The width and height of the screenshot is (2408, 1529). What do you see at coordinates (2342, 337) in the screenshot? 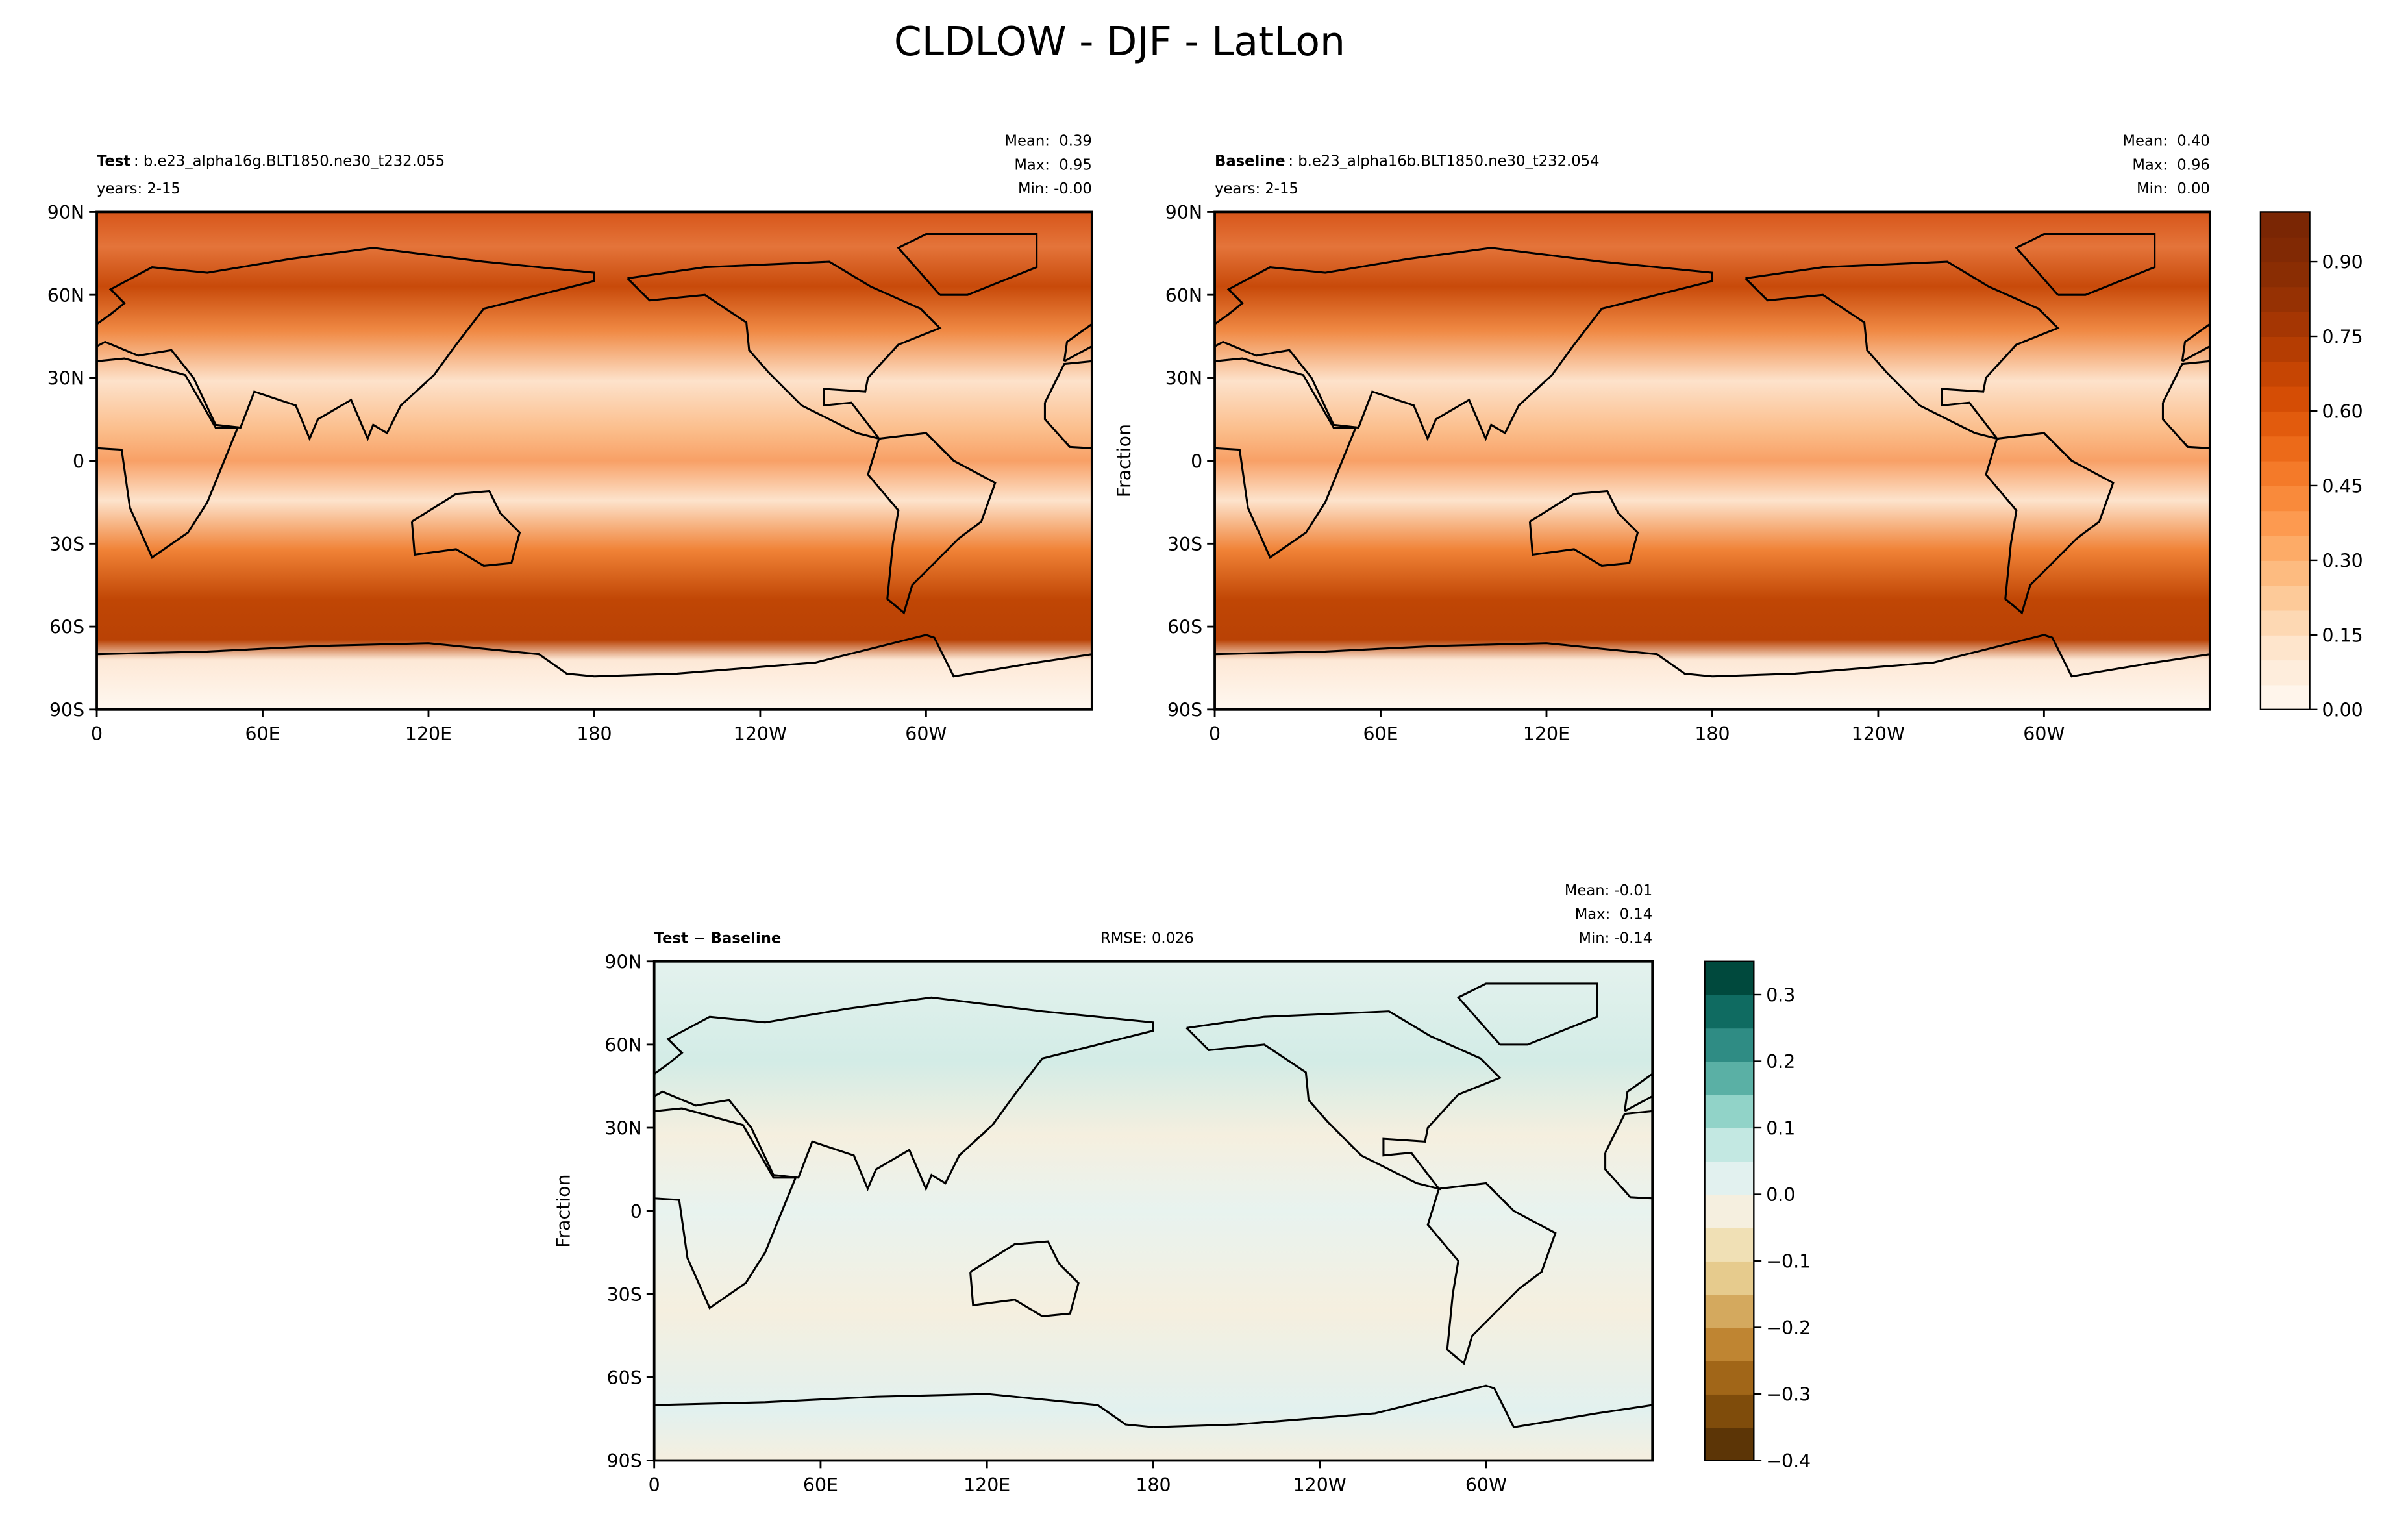
I see `colorbar-tick-label: 0.75` at bounding box center [2342, 337].